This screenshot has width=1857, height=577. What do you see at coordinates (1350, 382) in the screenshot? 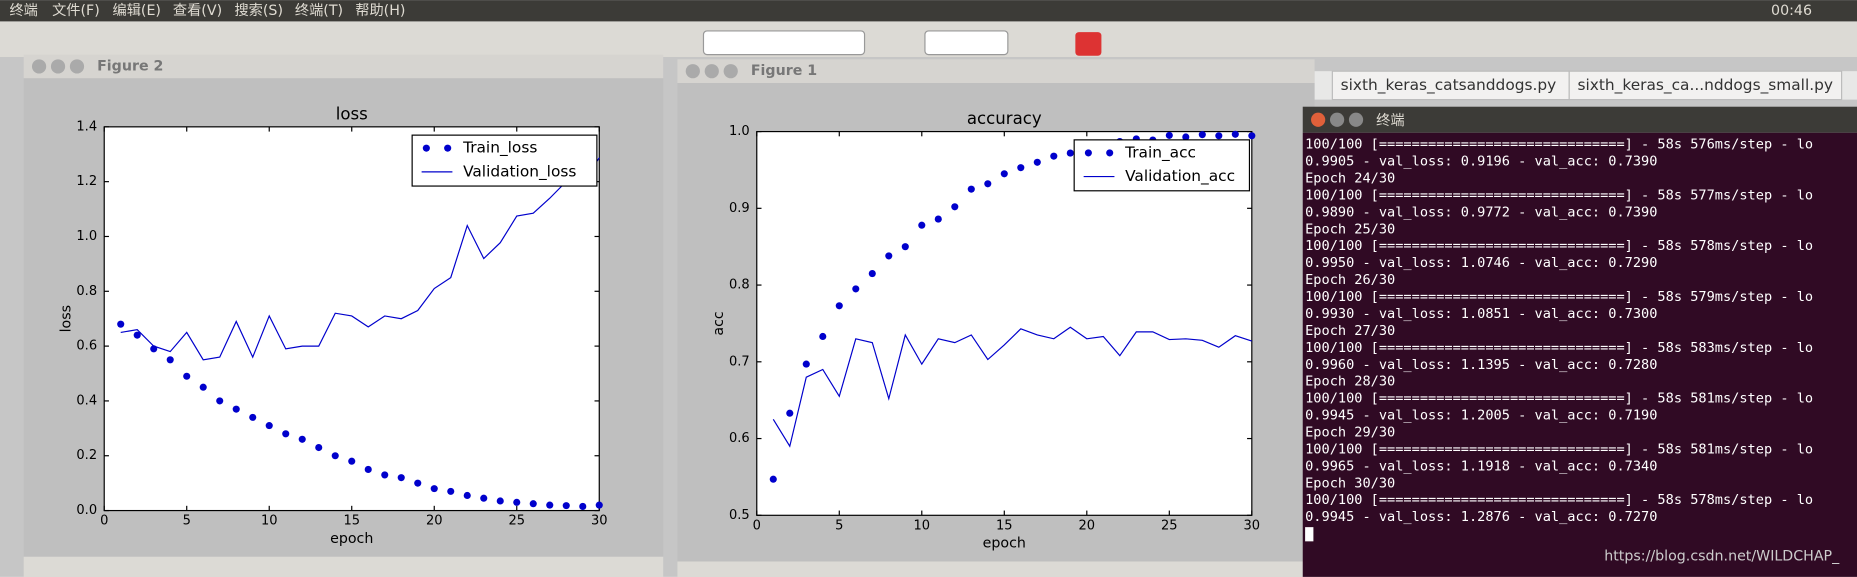
I see `terminal-line: Epoch 28/30` at bounding box center [1350, 382].